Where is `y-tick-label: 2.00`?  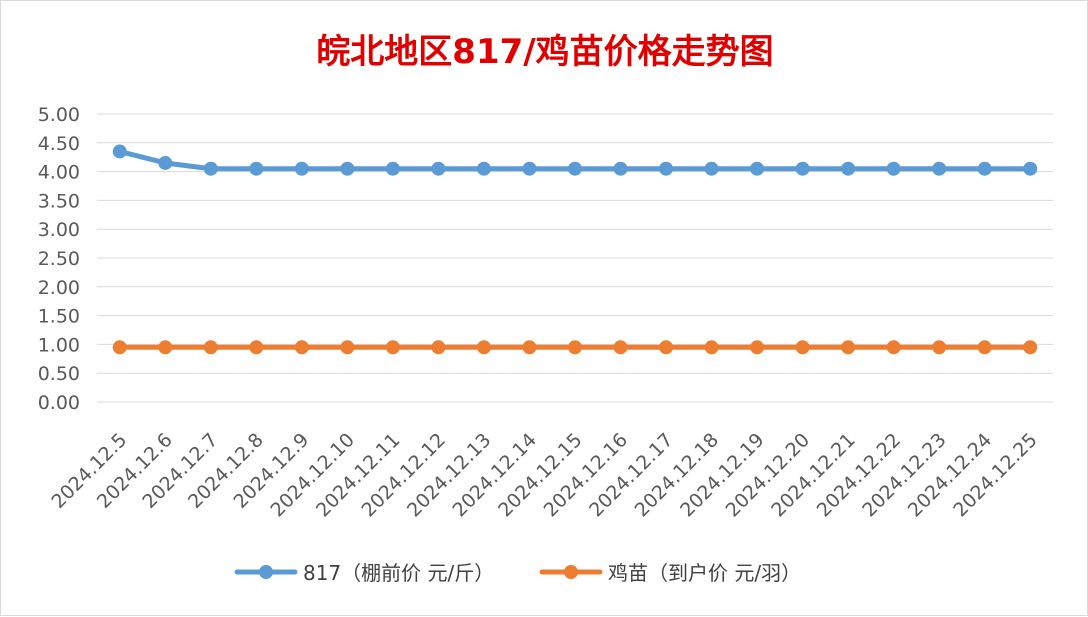
y-tick-label: 2.00 is located at coordinates (59, 288).